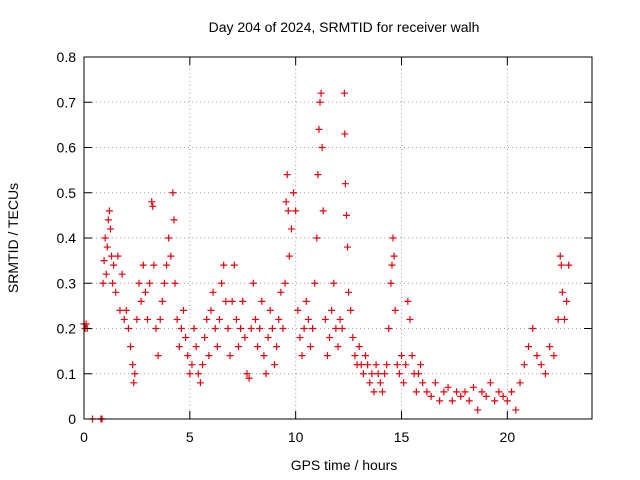 Image resolution: width=640 pixels, height=480 pixels. I want to click on y-tick-label: 0.2, so click(67, 329).